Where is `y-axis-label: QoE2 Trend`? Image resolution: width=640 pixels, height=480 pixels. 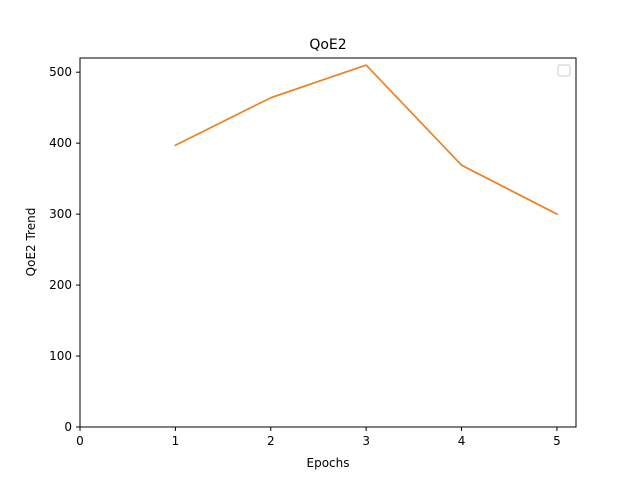 y-axis-label: QoE2 Trend is located at coordinates (31, 242).